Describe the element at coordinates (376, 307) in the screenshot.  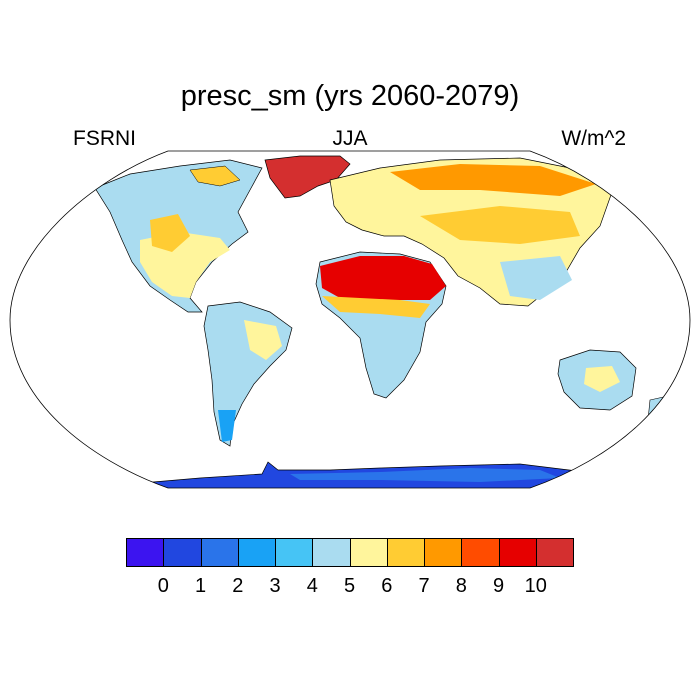
I see `sahel-band` at that location.